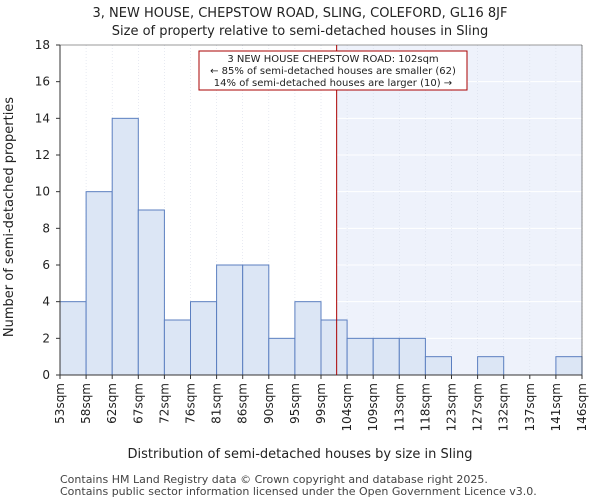 The height and width of the screenshot is (500, 600). I want to click on y-tick-label: 18, so click(42, 45).